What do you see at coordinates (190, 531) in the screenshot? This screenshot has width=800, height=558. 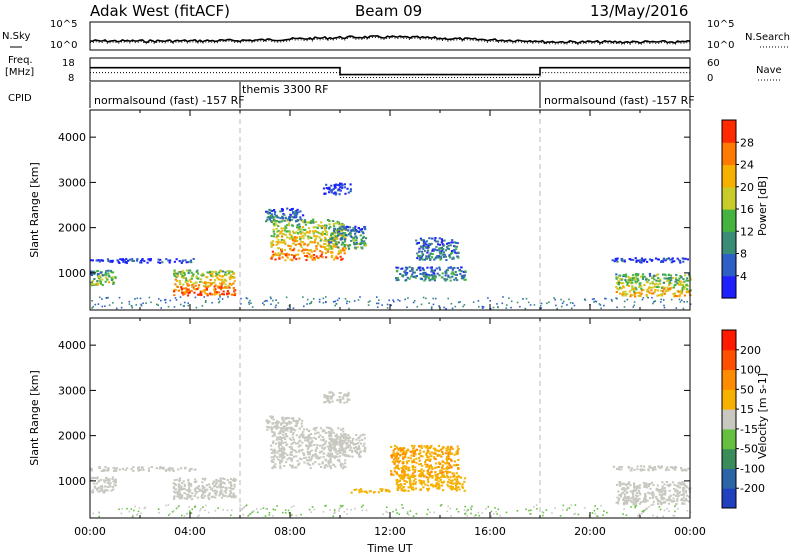 I see `x-tick-label: 04:00` at bounding box center [190, 531].